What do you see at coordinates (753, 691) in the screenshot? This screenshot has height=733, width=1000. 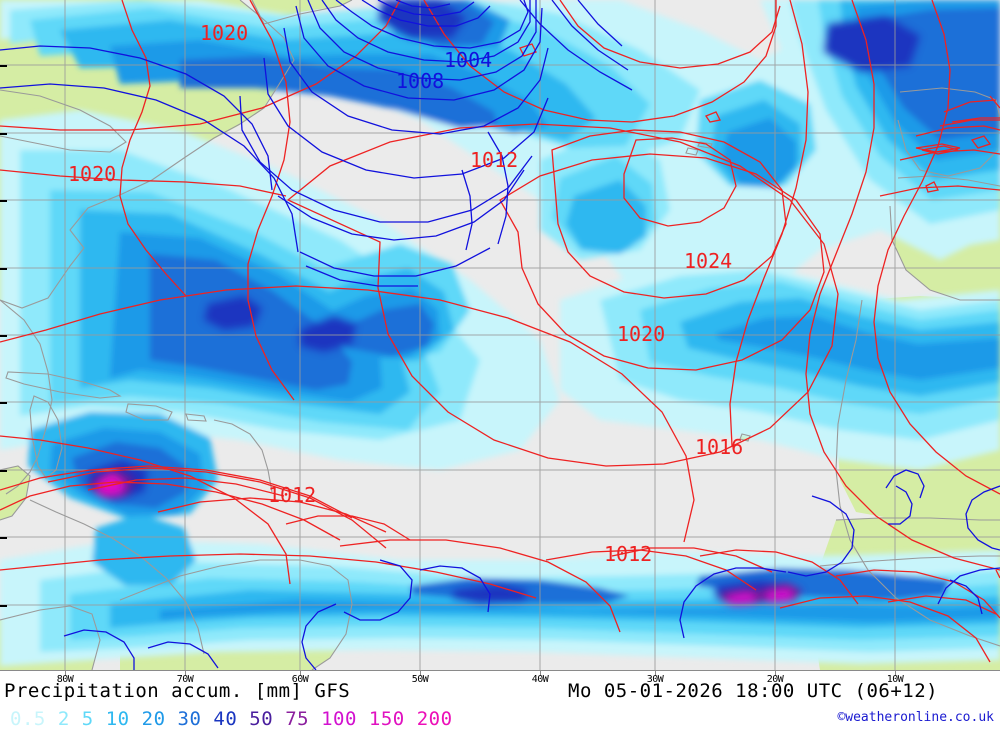 I see `model-run-timestamp: Mo 05-01-2026 18:00 UTC (06+12)` at bounding box center [753, 691].